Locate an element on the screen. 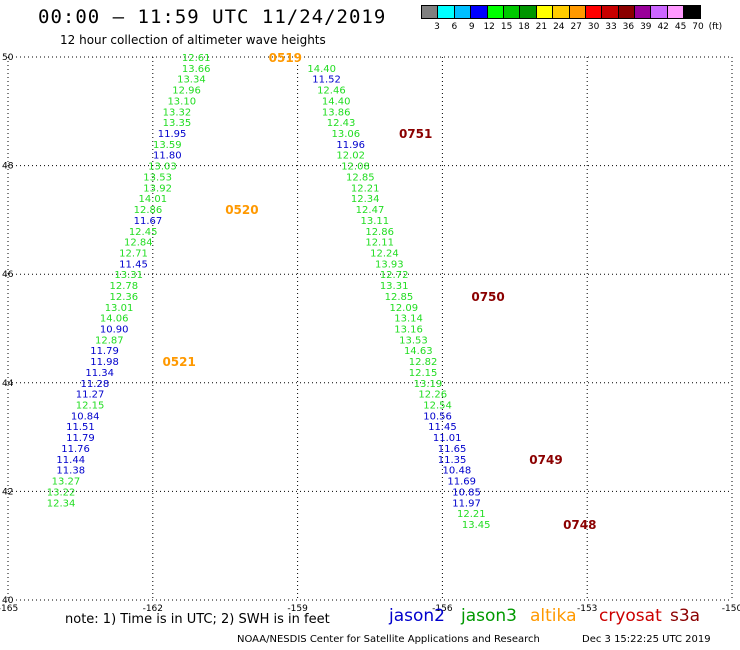 This screenshot has height=650, width=740. y-tick-label: 42 is located at coordinates (7, 492).